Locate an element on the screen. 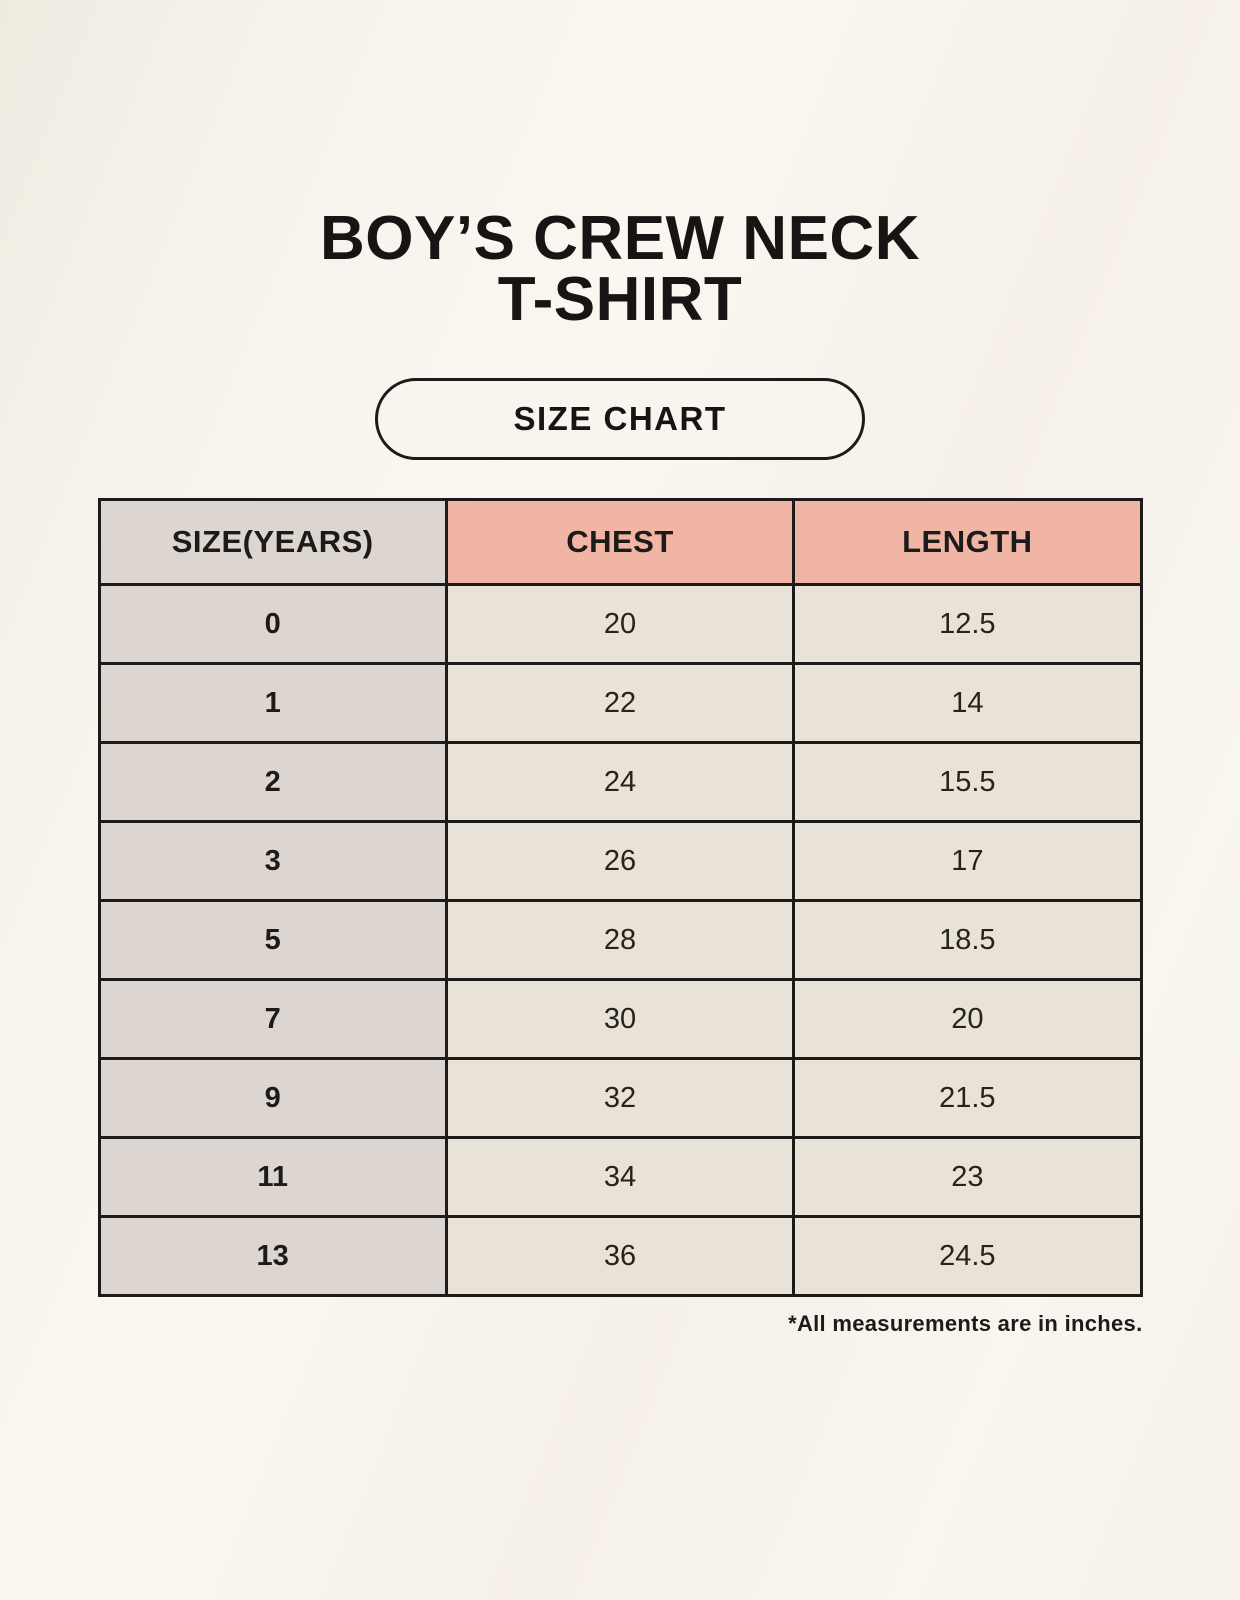  length-cell: 24.5 is located at coordinates (967, 1256).